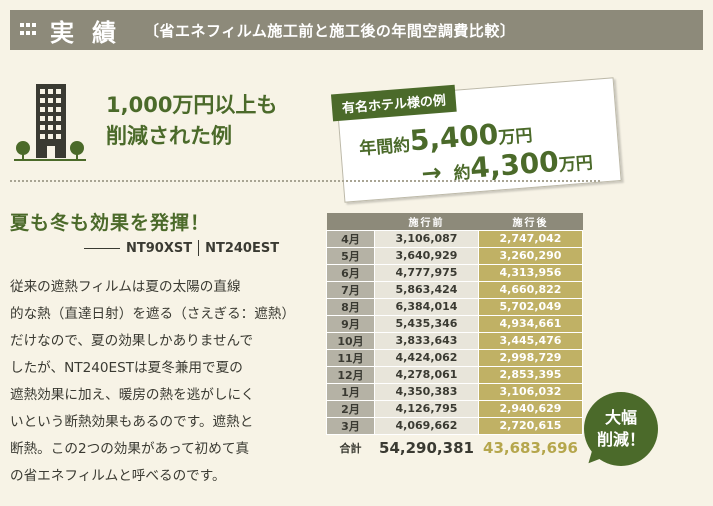 This screenshot has width=713, height=506. What do you see at coordinates (393, 103) in the screenshot?
I see `hotel-example-label: 有名ホテル様の例` at bounding box center [393, 103].